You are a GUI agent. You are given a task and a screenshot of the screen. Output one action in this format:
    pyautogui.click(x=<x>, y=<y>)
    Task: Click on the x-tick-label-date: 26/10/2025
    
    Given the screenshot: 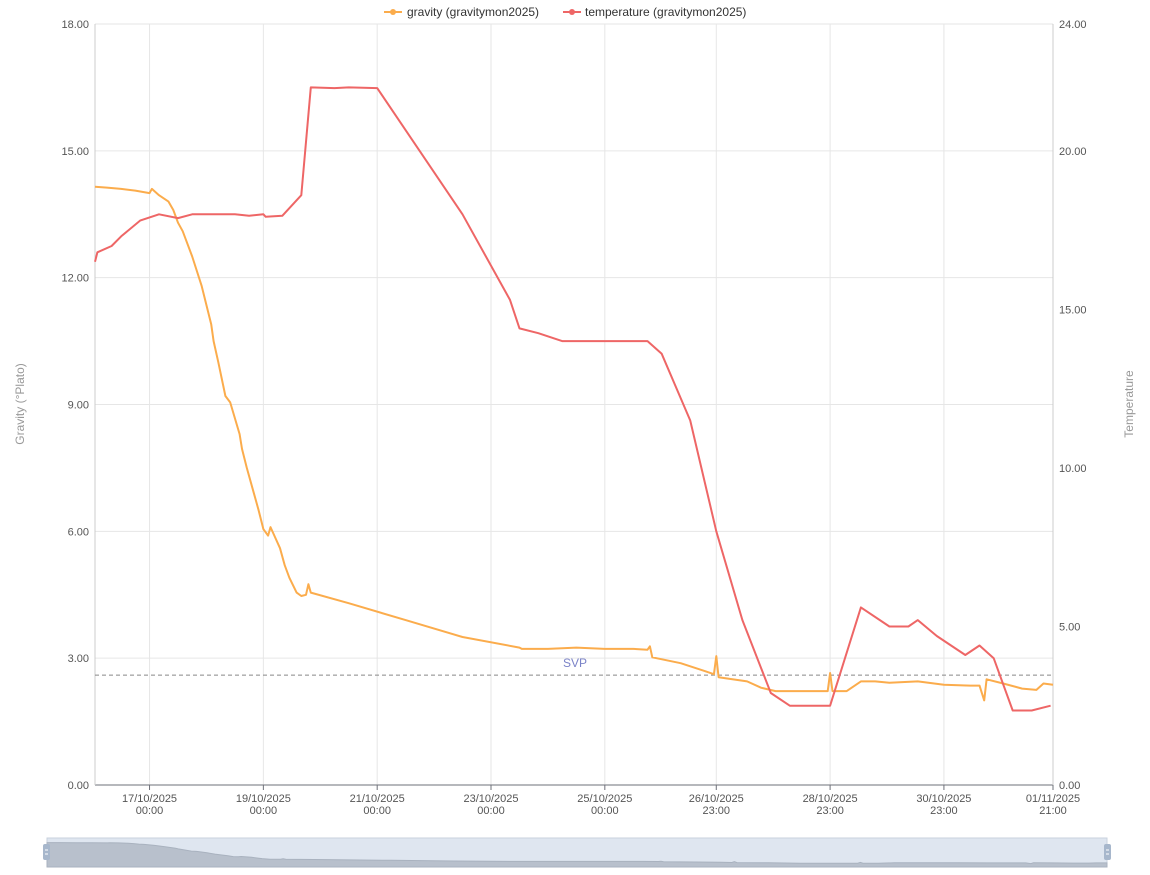 What is the action you would take?
    pyautogui.click(x=716, y=799)
    